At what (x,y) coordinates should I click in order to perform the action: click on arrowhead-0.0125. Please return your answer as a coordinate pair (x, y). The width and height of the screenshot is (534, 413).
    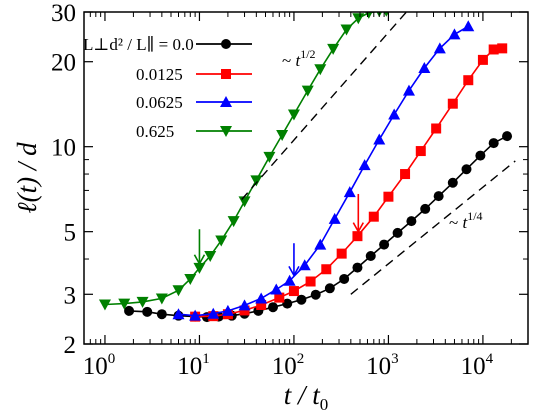
    Looking at the image, I should click on (358, 228).